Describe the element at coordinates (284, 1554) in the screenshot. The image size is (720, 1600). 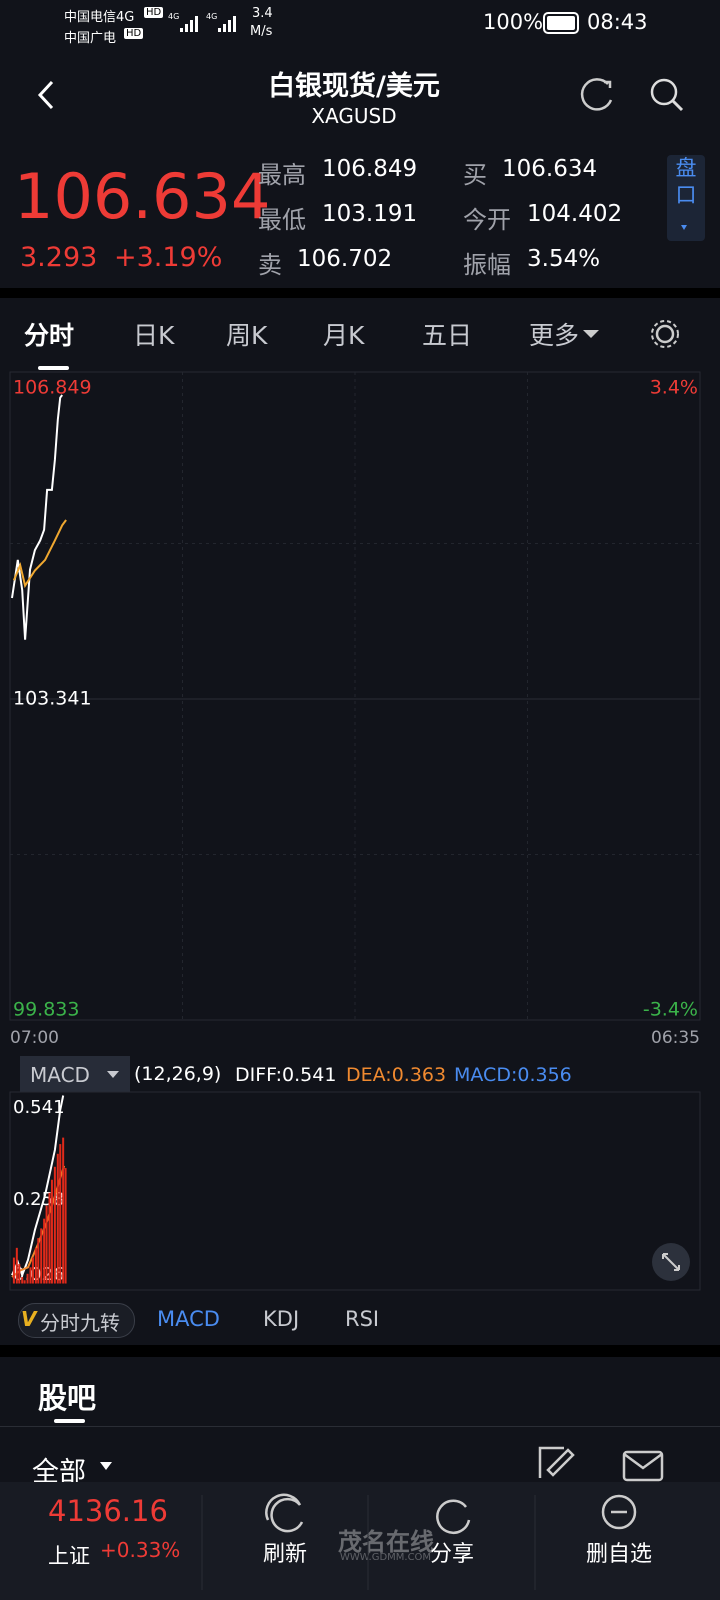
I see `action-label: 刷新` at that location.